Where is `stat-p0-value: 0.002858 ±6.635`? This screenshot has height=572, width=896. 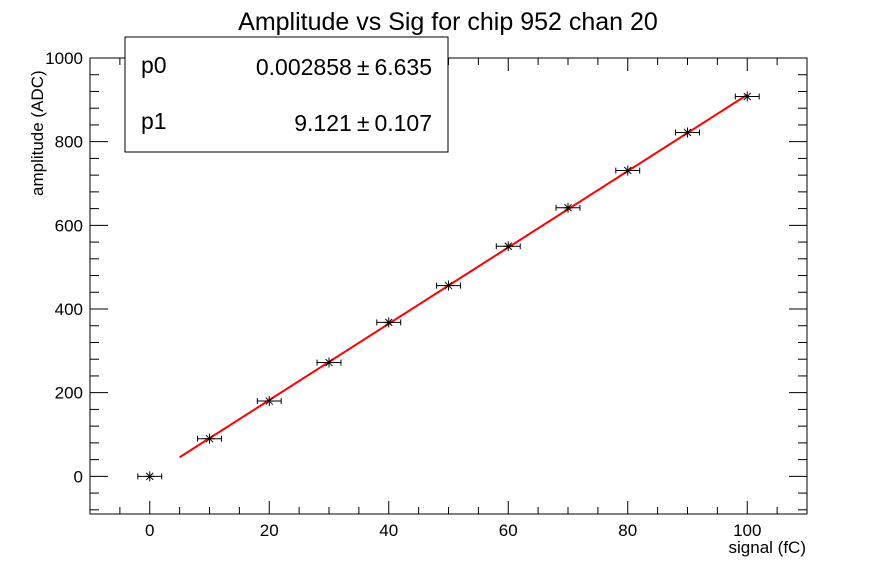
stat-p0-value: 0.002858 ±6.635 is located at coordinates (344, 67).